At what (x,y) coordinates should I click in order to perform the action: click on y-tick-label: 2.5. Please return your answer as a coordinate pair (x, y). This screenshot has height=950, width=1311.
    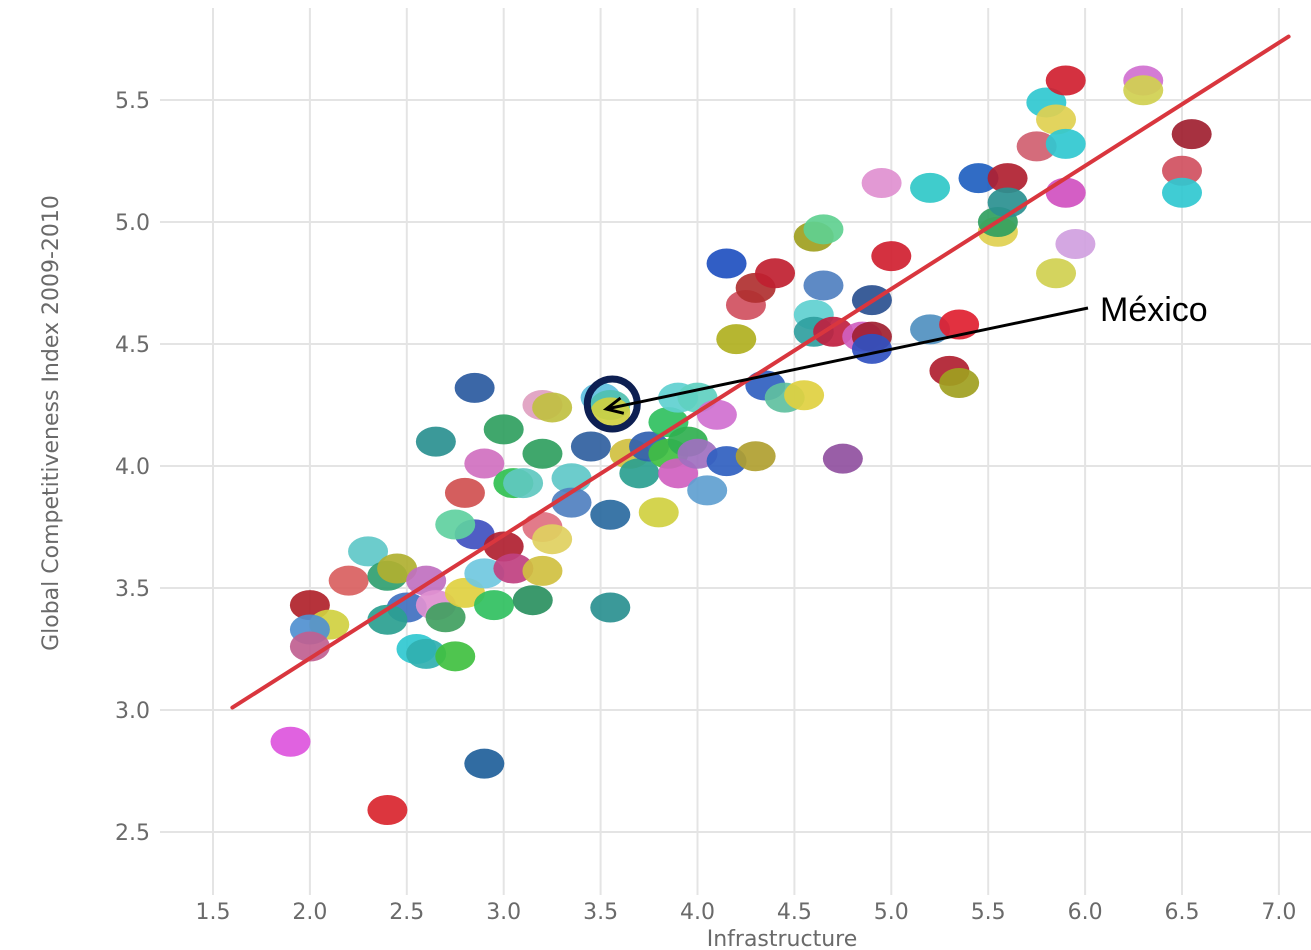
    Looking at the image, I should click on (132, 833).